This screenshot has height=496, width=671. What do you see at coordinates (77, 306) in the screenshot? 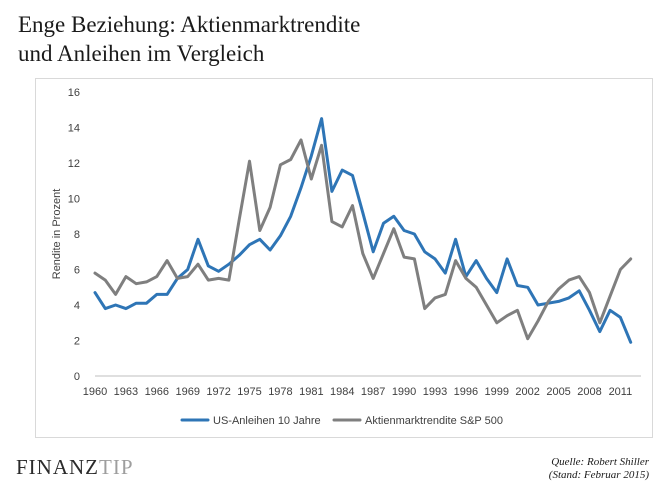
I see `y-tick-label: 4` at bounding box center [77, 306].